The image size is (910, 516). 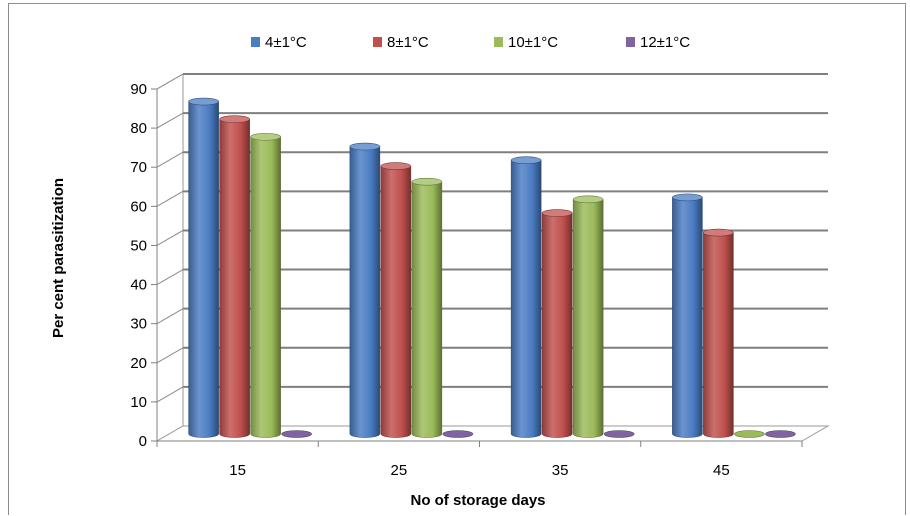 I want to click on legend-item: 10±1°C, so click(x=526, y=42).